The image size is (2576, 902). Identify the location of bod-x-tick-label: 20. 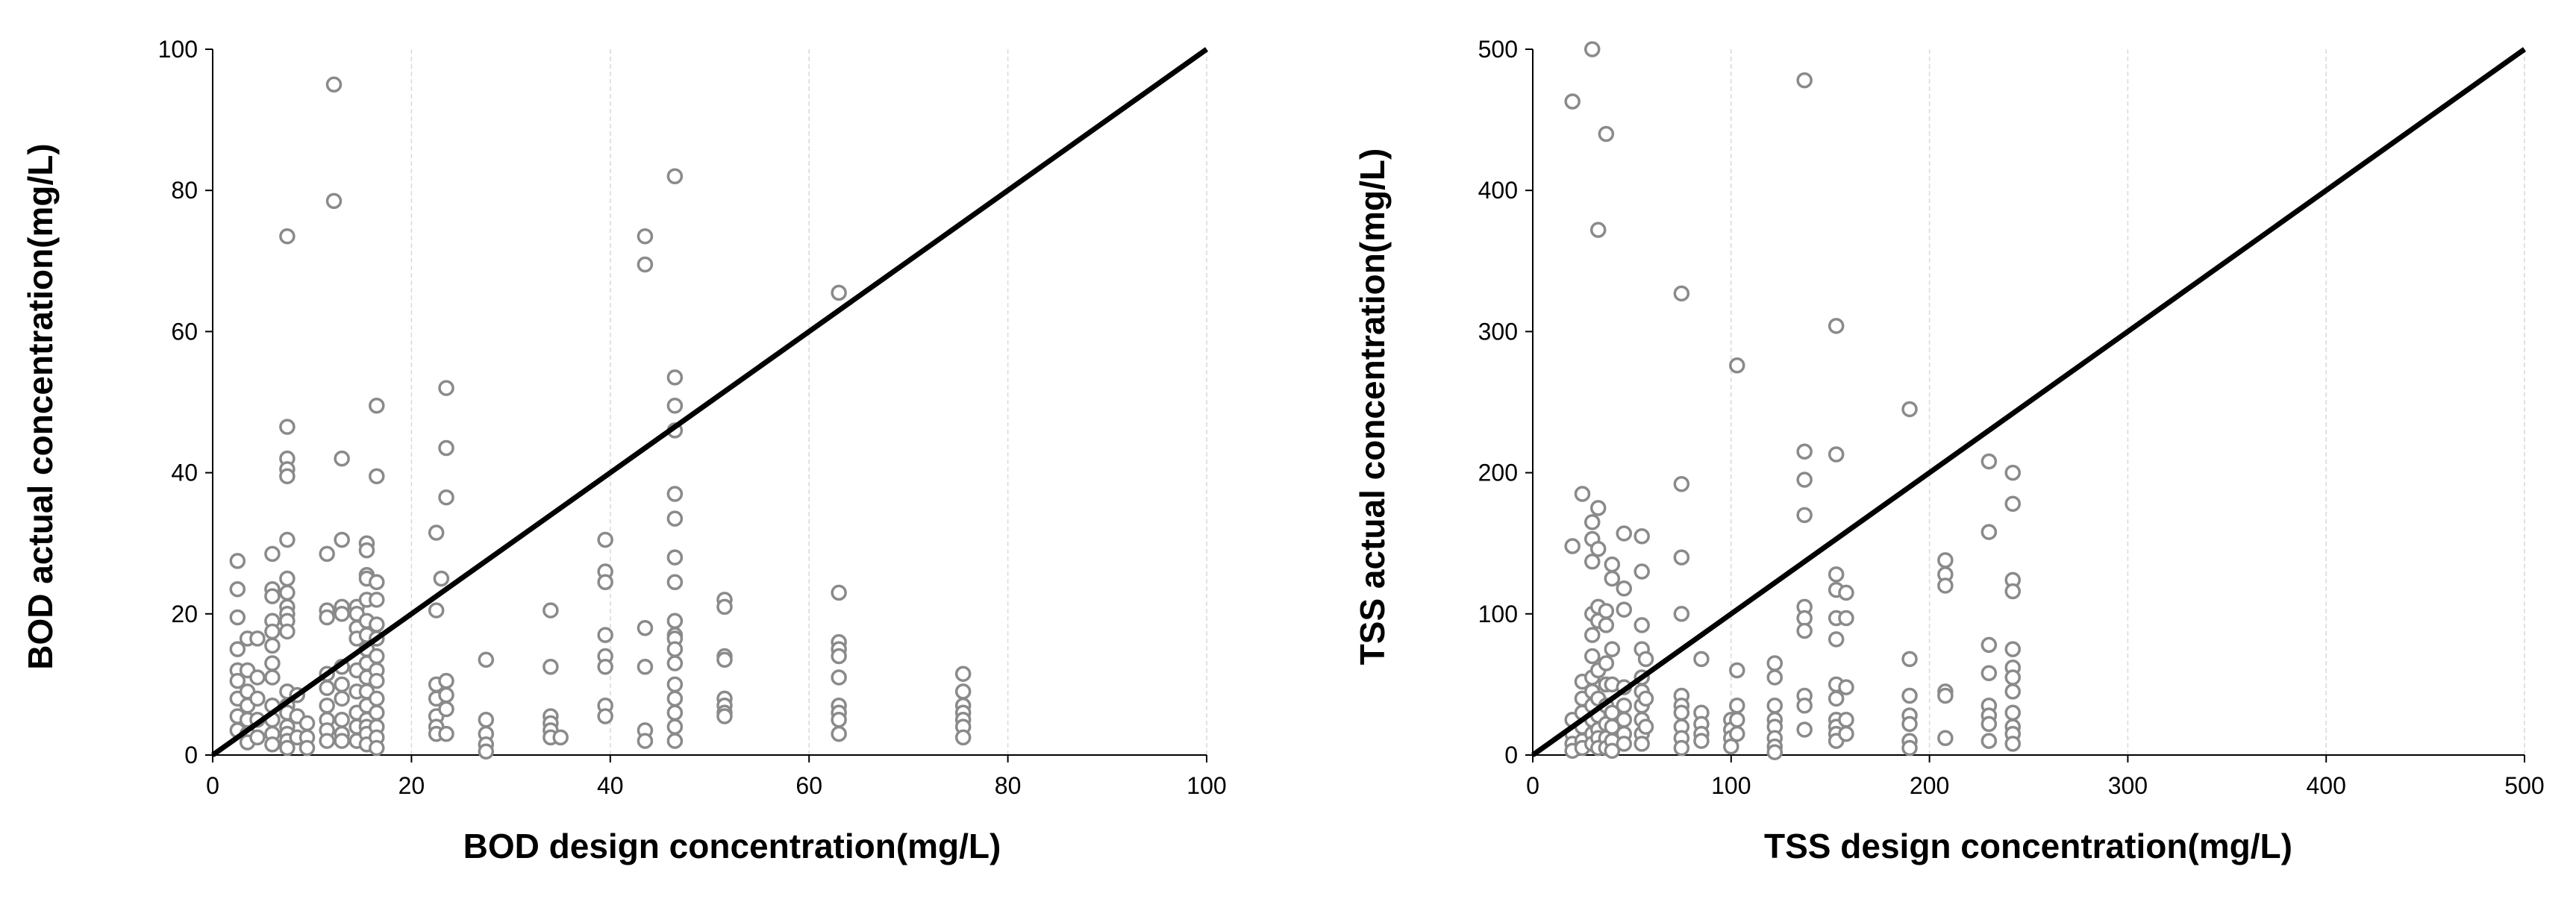
(411, 785).